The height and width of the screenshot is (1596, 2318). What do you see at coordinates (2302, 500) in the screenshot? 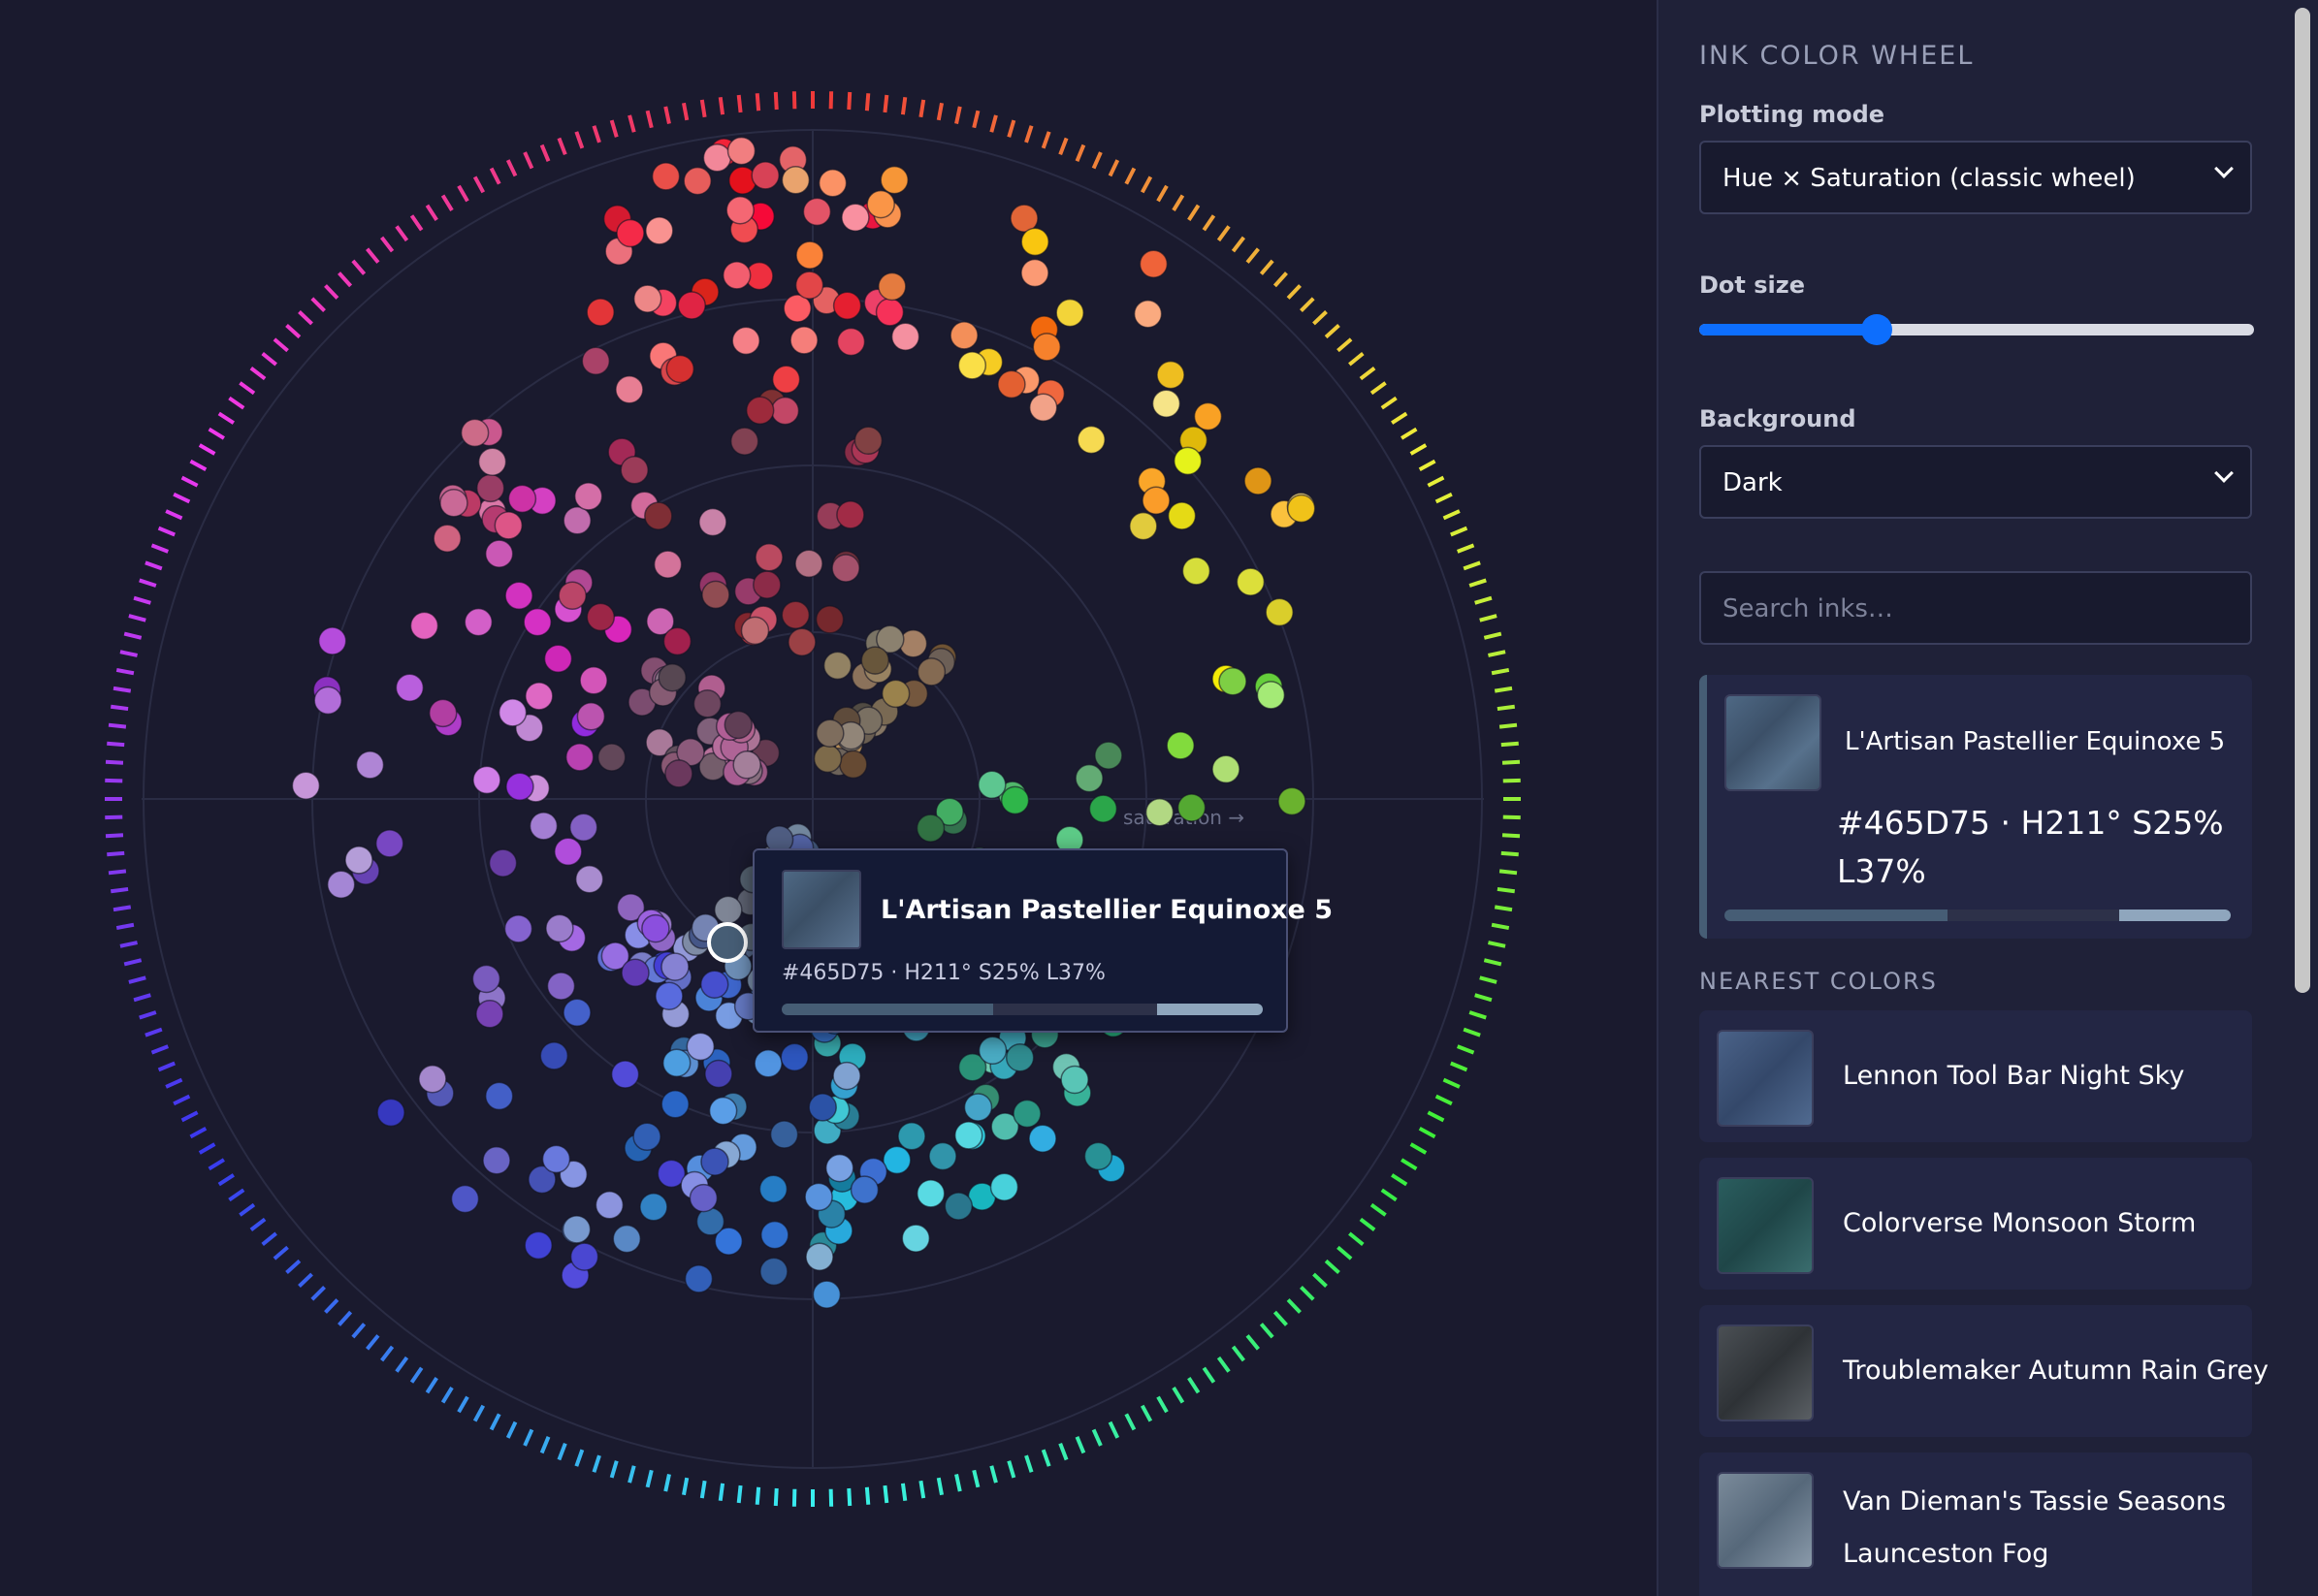
I see `scrollbar-thumb` at bounding box center [2302, 500].